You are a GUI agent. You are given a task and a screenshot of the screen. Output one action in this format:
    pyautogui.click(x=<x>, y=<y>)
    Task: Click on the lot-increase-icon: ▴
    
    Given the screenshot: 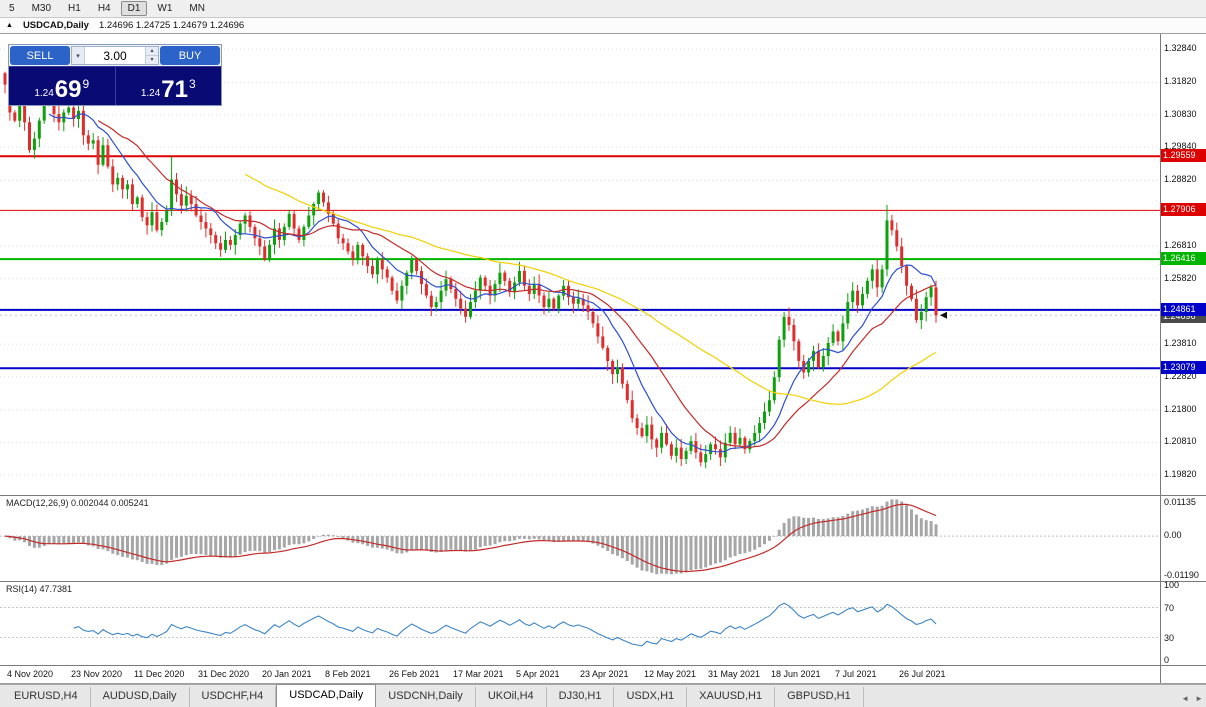 What is the action you would take?
    pyautogui.click(x=152, y=51)
    